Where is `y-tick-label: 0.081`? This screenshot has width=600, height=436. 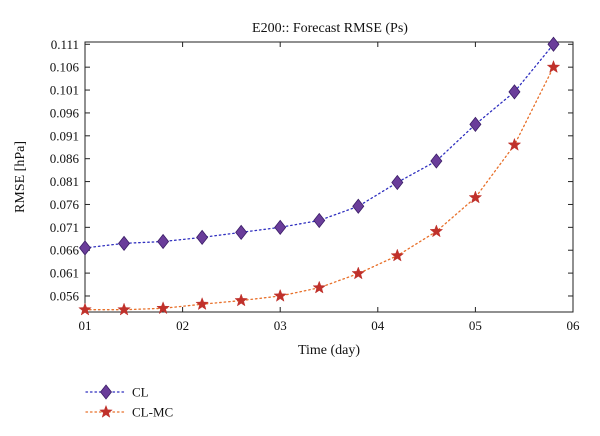 y-tick-label: 0.081 is located at coordinates (64, 181).